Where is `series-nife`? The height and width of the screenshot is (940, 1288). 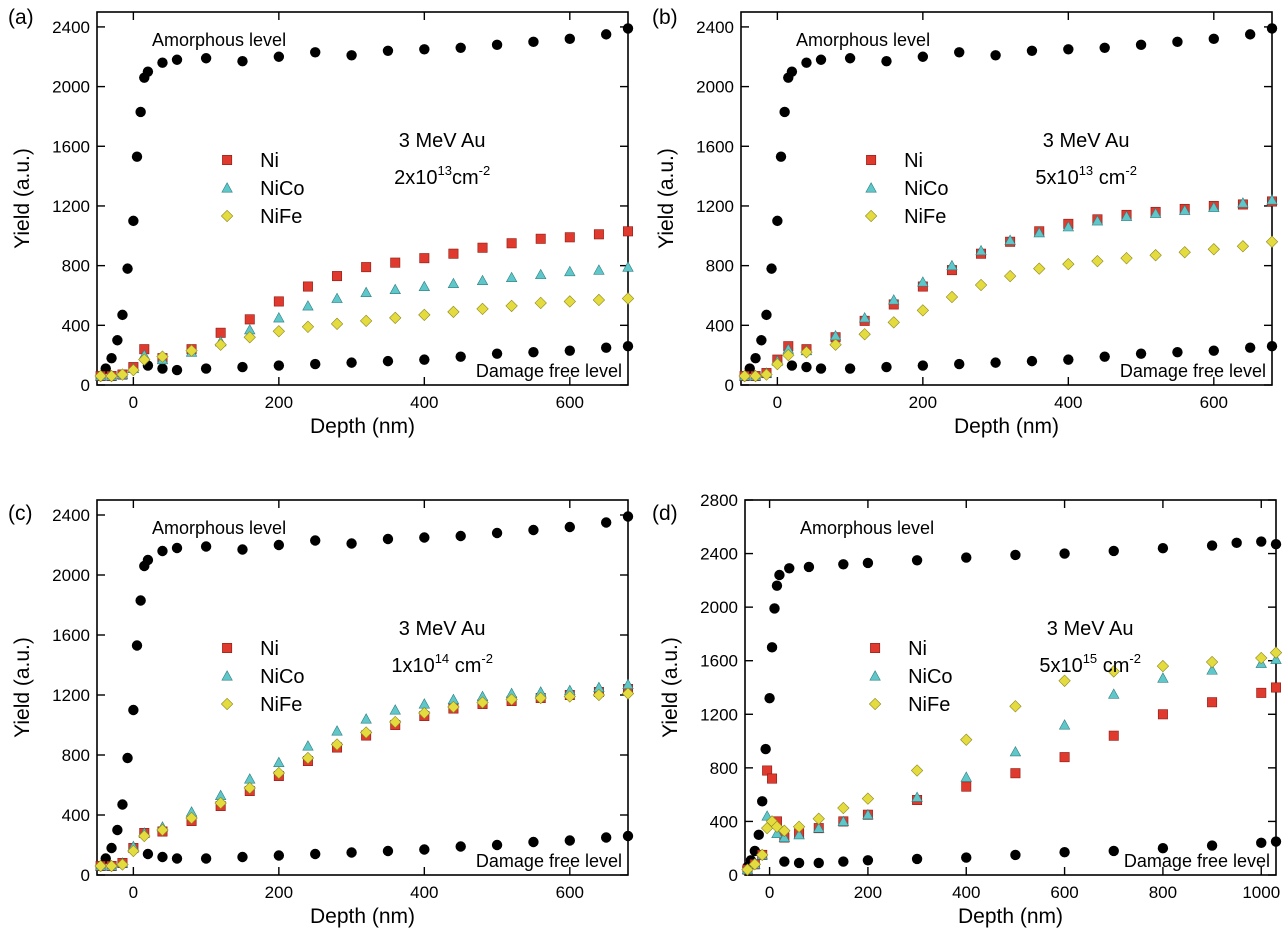
series-nife is located at coordinates (364, 780).